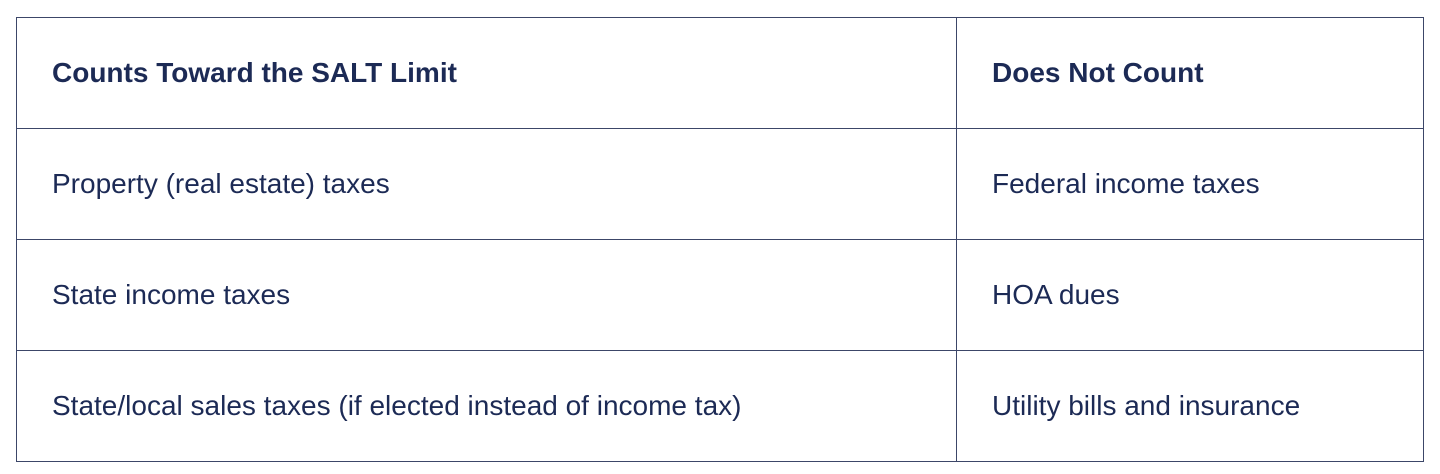  I want to click on header-does-not-count: Does Not Count, so click(1190, 73).